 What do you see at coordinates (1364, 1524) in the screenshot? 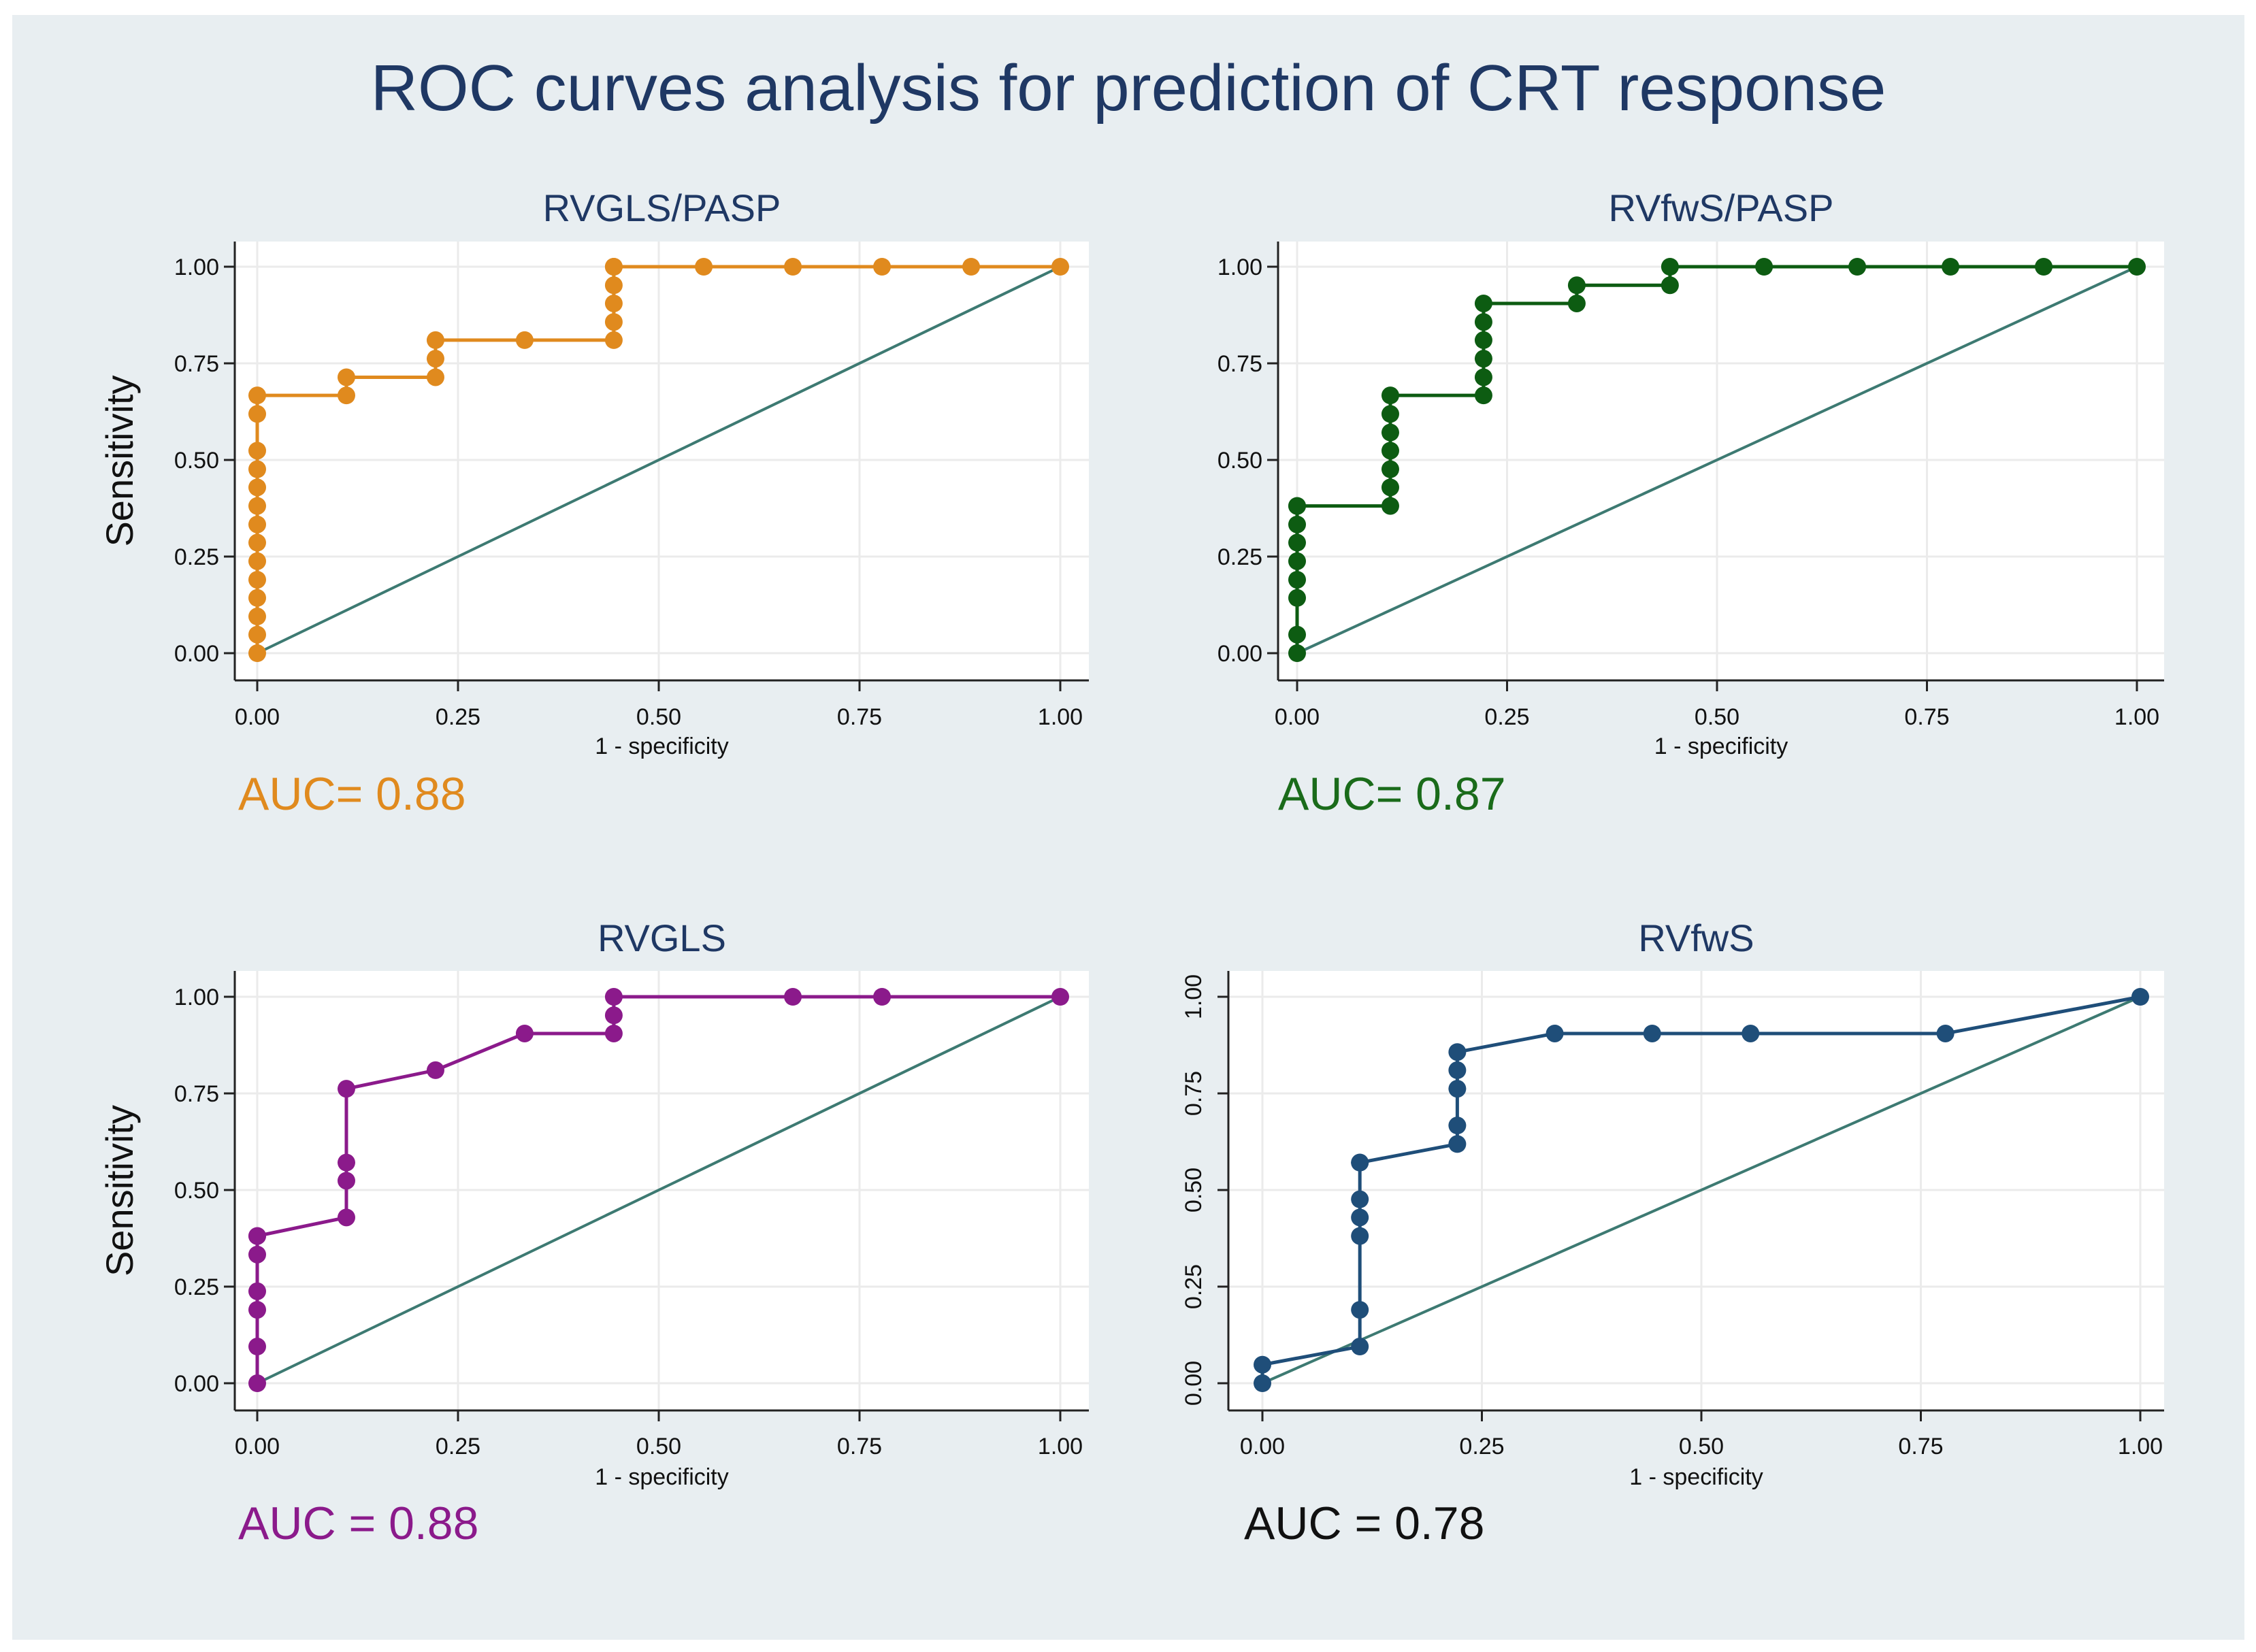
I see `auc-annotation: AUC = 0.78` at bounding box center [1364, 1524].